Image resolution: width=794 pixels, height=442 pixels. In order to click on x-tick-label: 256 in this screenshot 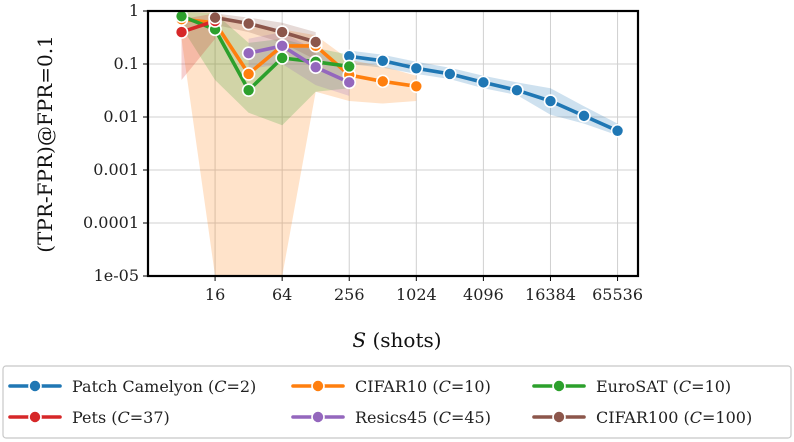, I will do `click(349, 294)`.